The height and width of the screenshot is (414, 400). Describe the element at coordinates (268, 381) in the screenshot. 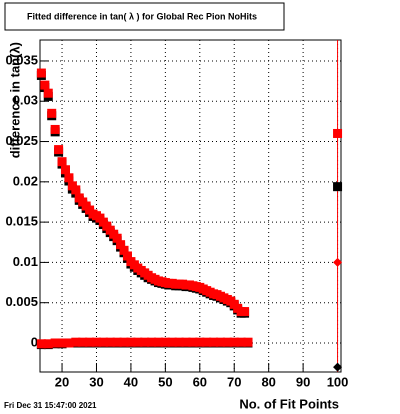

I see `x-tick-label: 80` at that location.